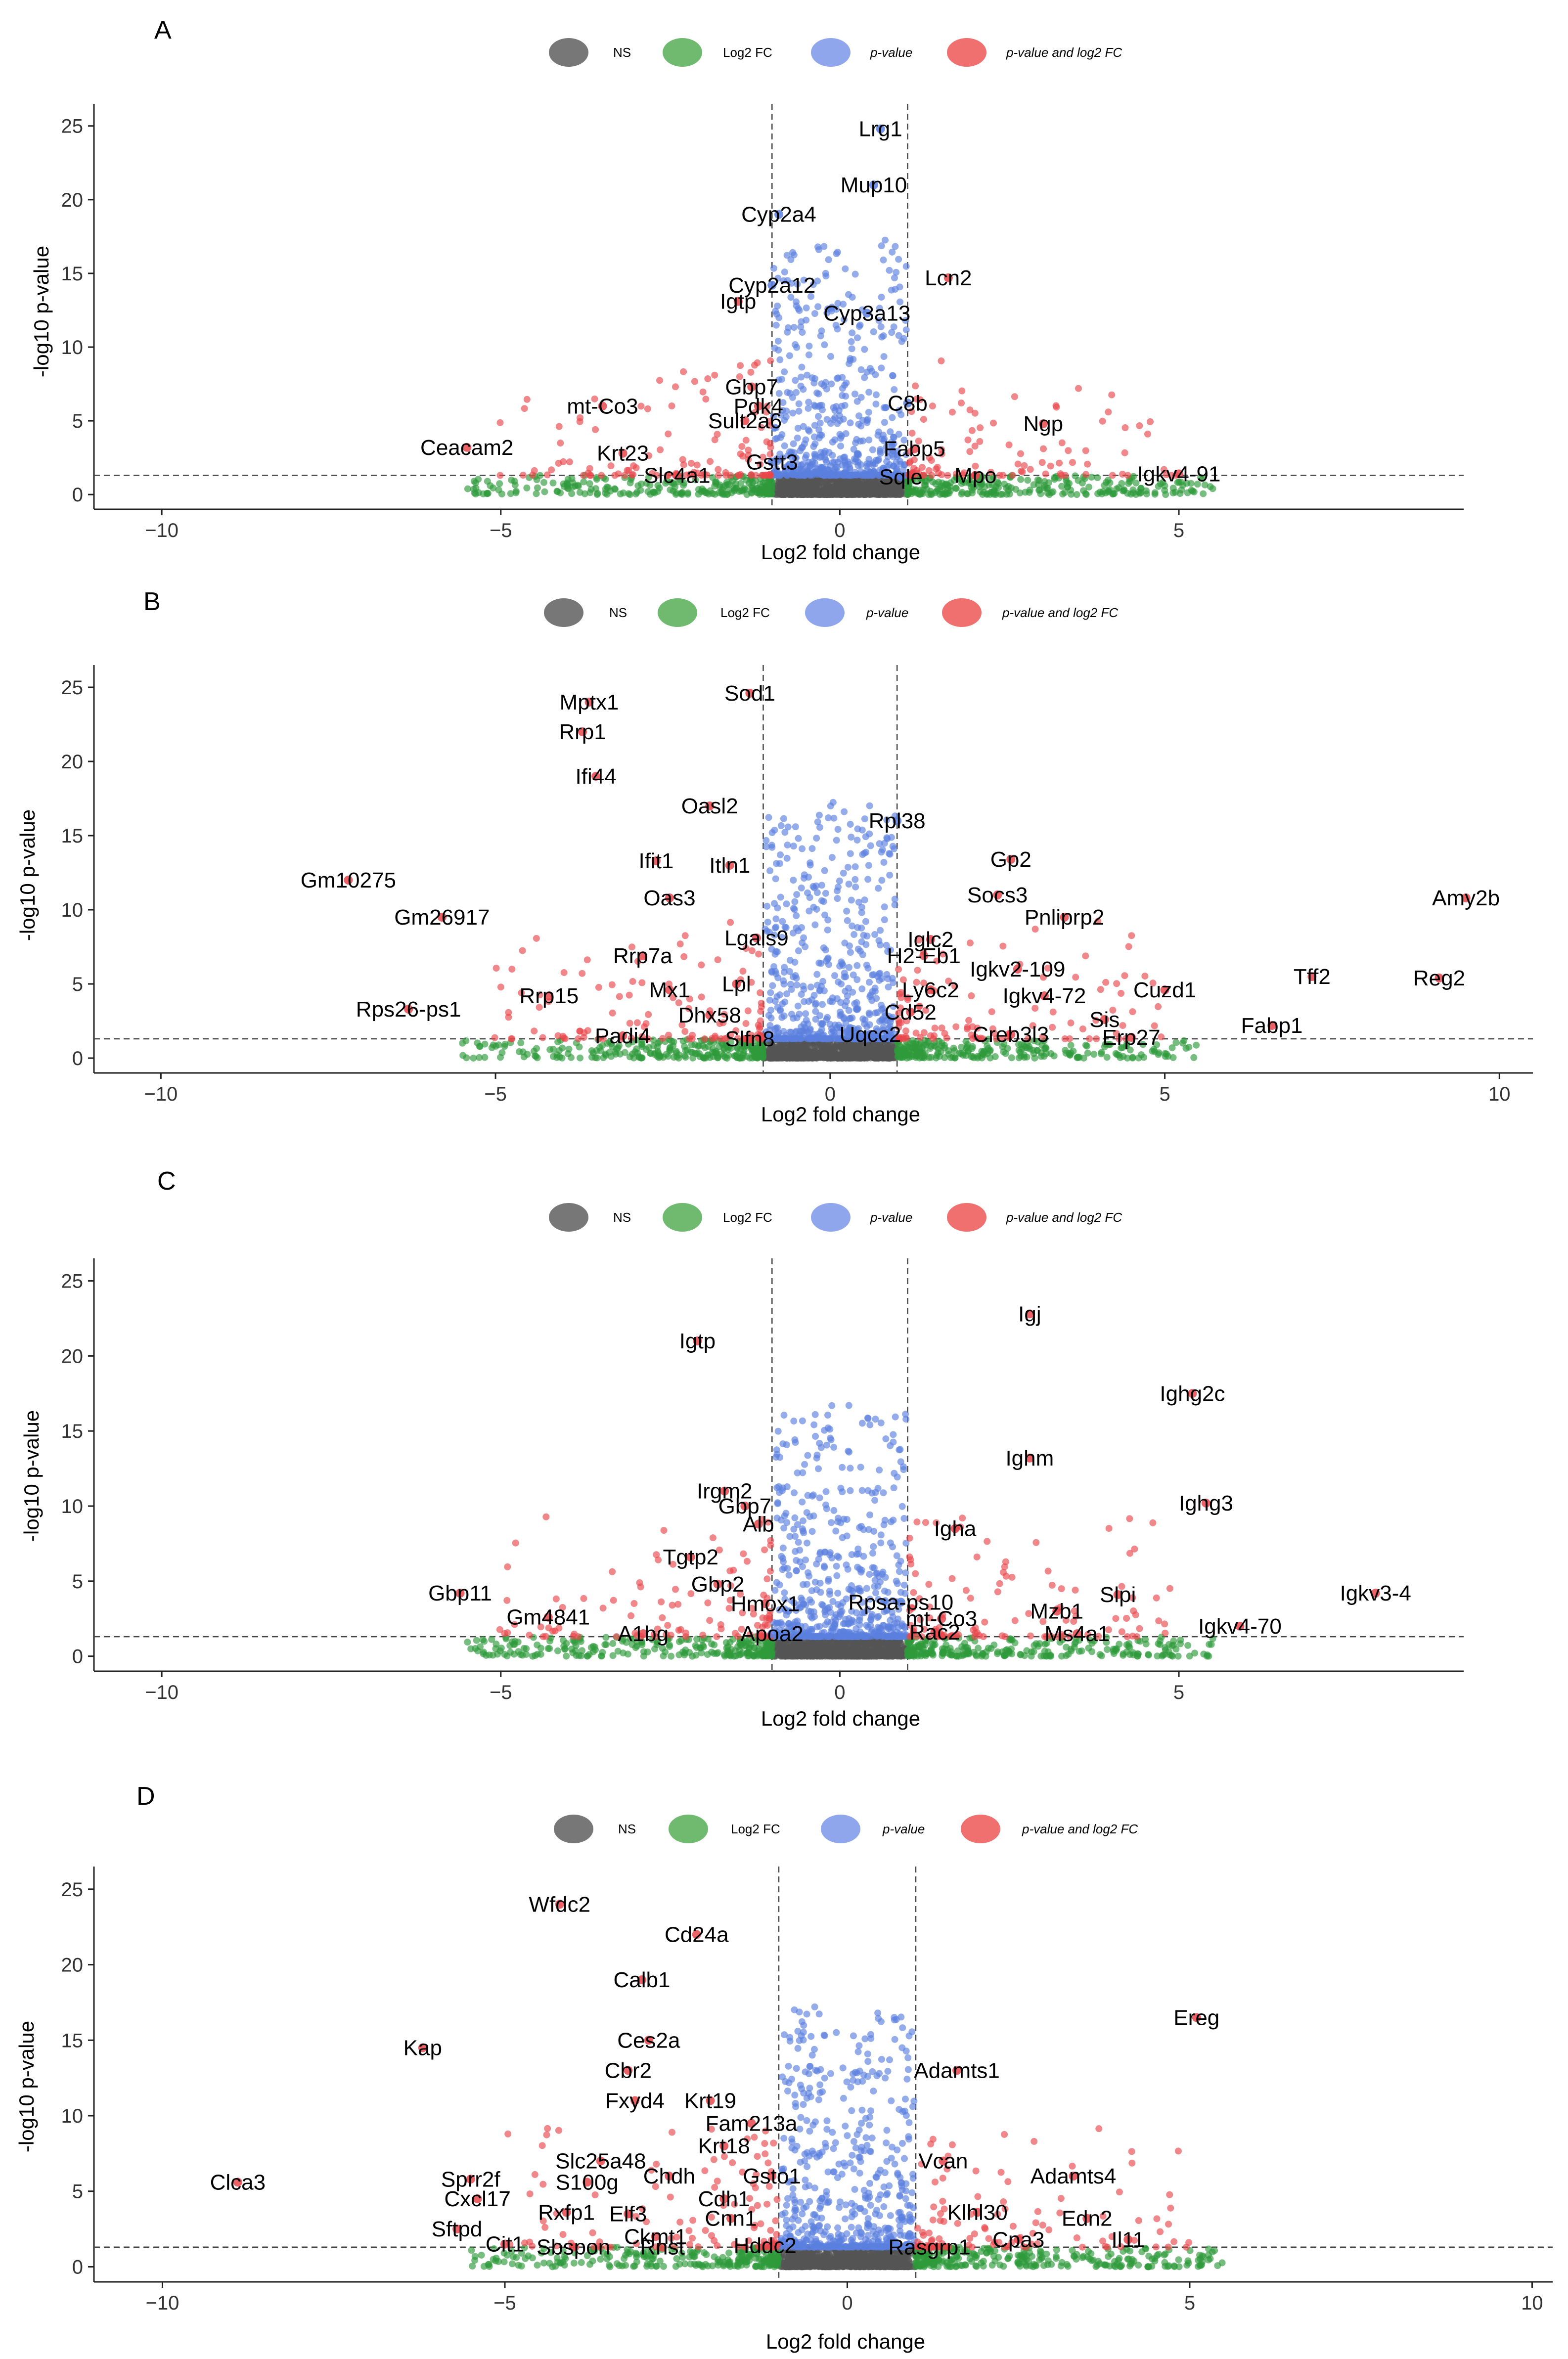  I want to click on y-tick-label: 5, so click(77, 1582).